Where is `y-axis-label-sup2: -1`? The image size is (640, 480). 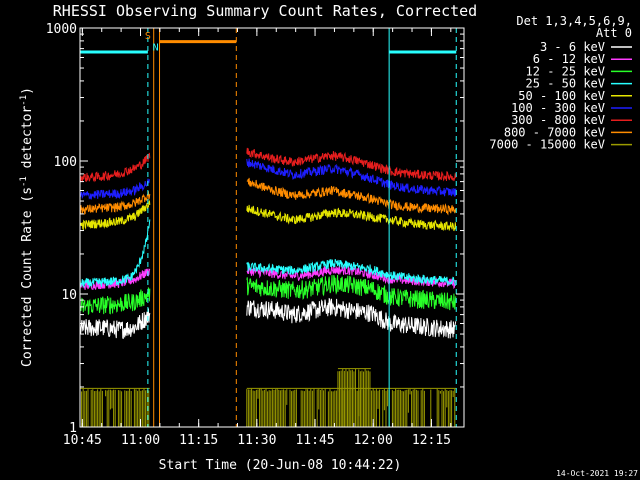
y-axis-label-sup2: -1 is located at coordinates (24, 100).